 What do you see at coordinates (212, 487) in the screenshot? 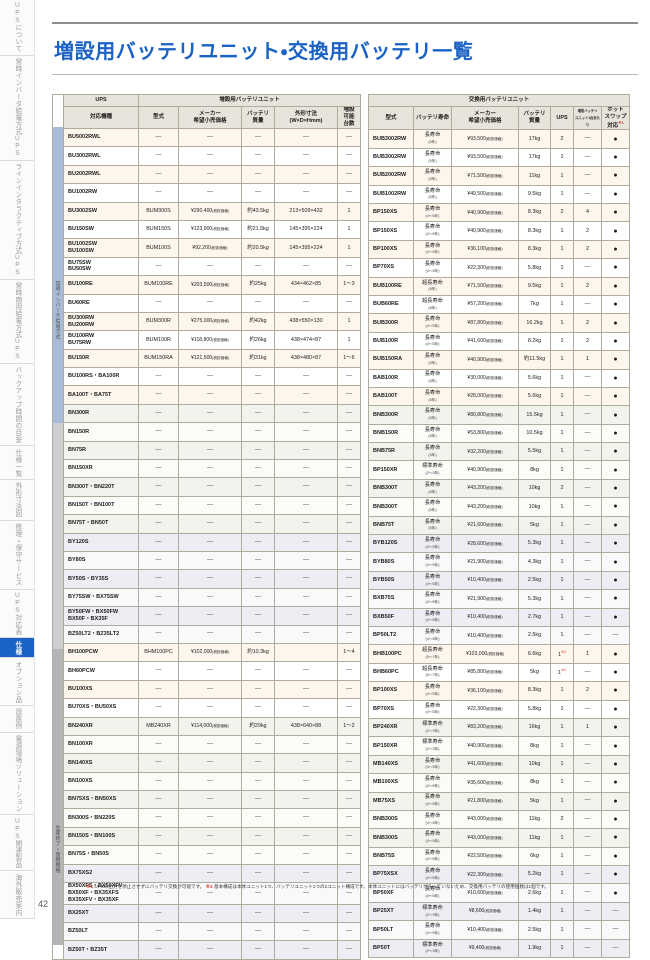
I see `table-row: BN300T・BN220T — — — — —` at bounding box center [212, 487].